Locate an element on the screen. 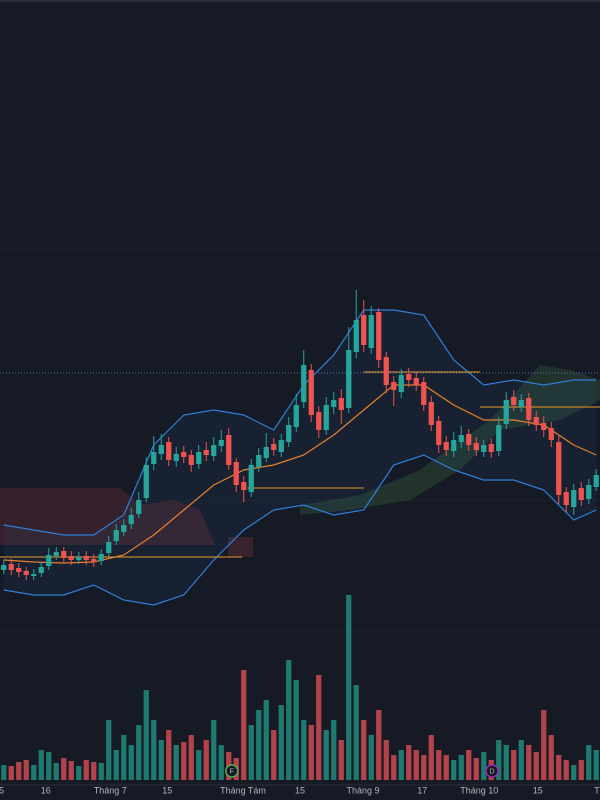 The height and width of the screenshot is (800, 600). cloud-green is located at coordinates (450, 440).